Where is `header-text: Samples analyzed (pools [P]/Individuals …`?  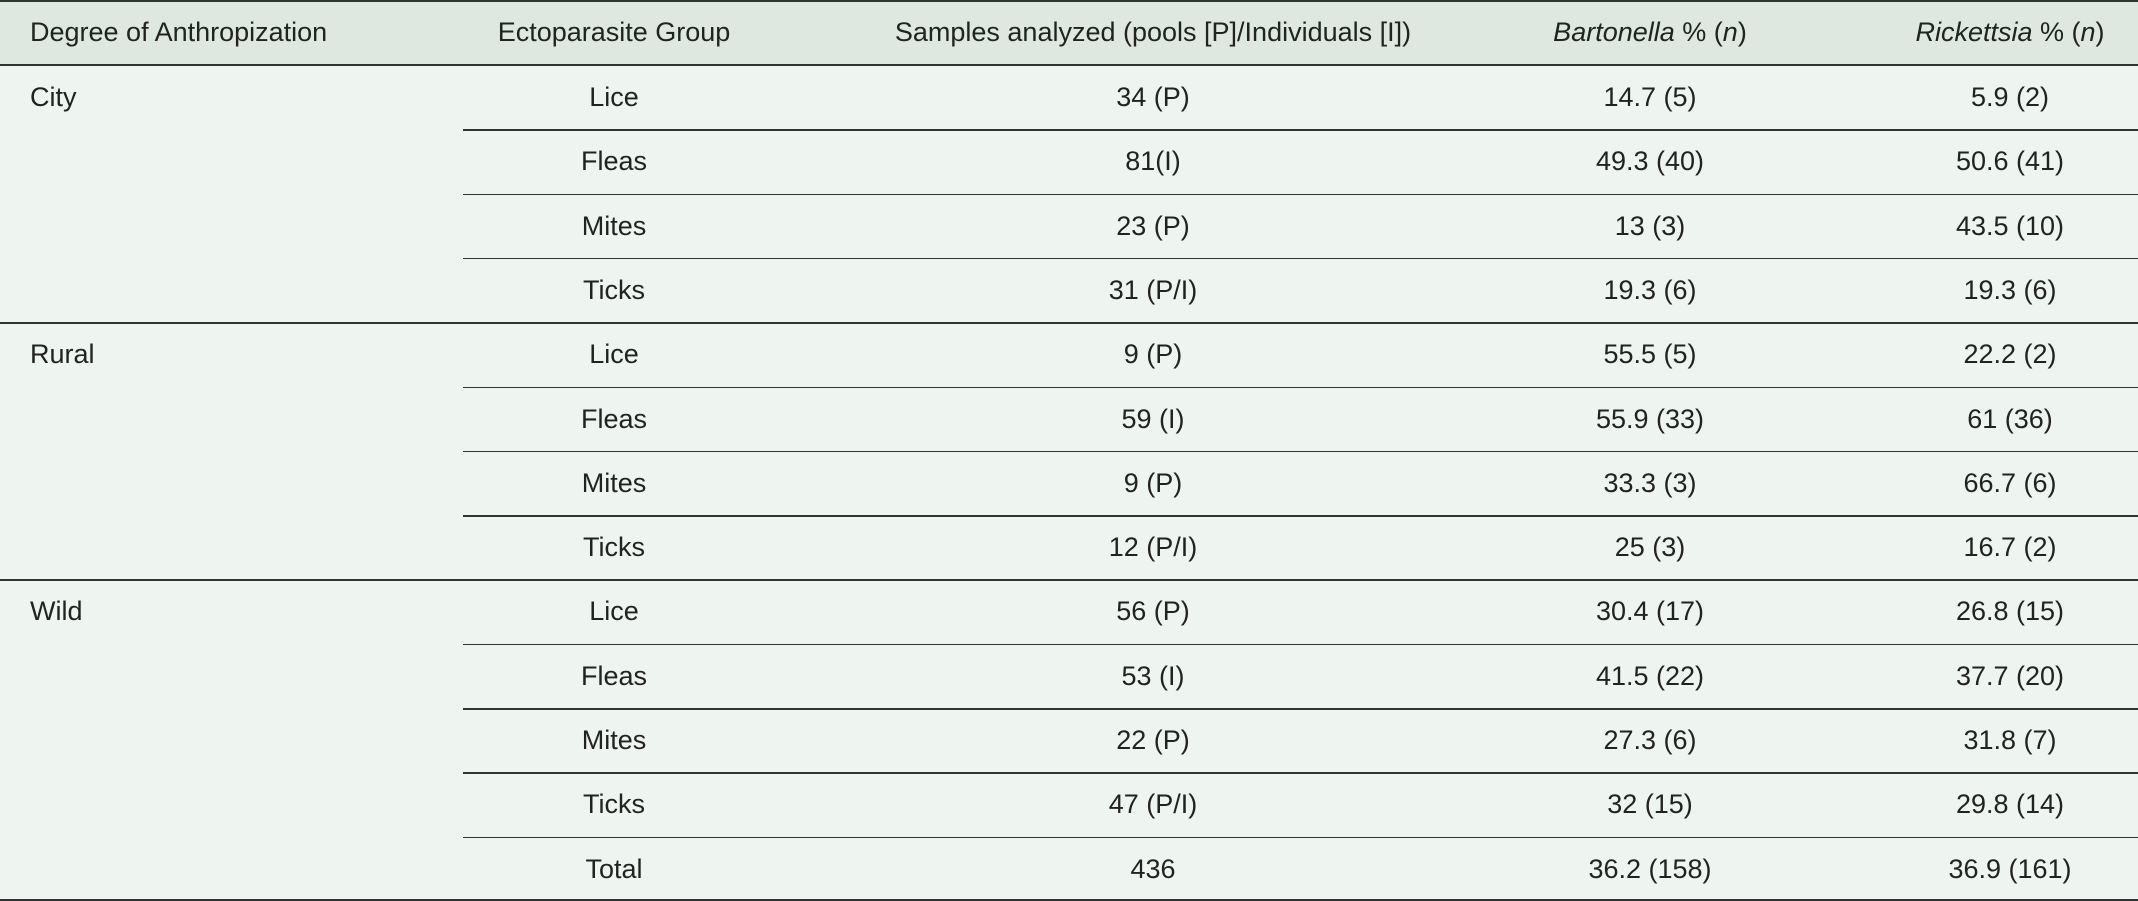 header-text: Samples analyzed (pools [P]/Individuals … is located at coordinates (1153, 32).